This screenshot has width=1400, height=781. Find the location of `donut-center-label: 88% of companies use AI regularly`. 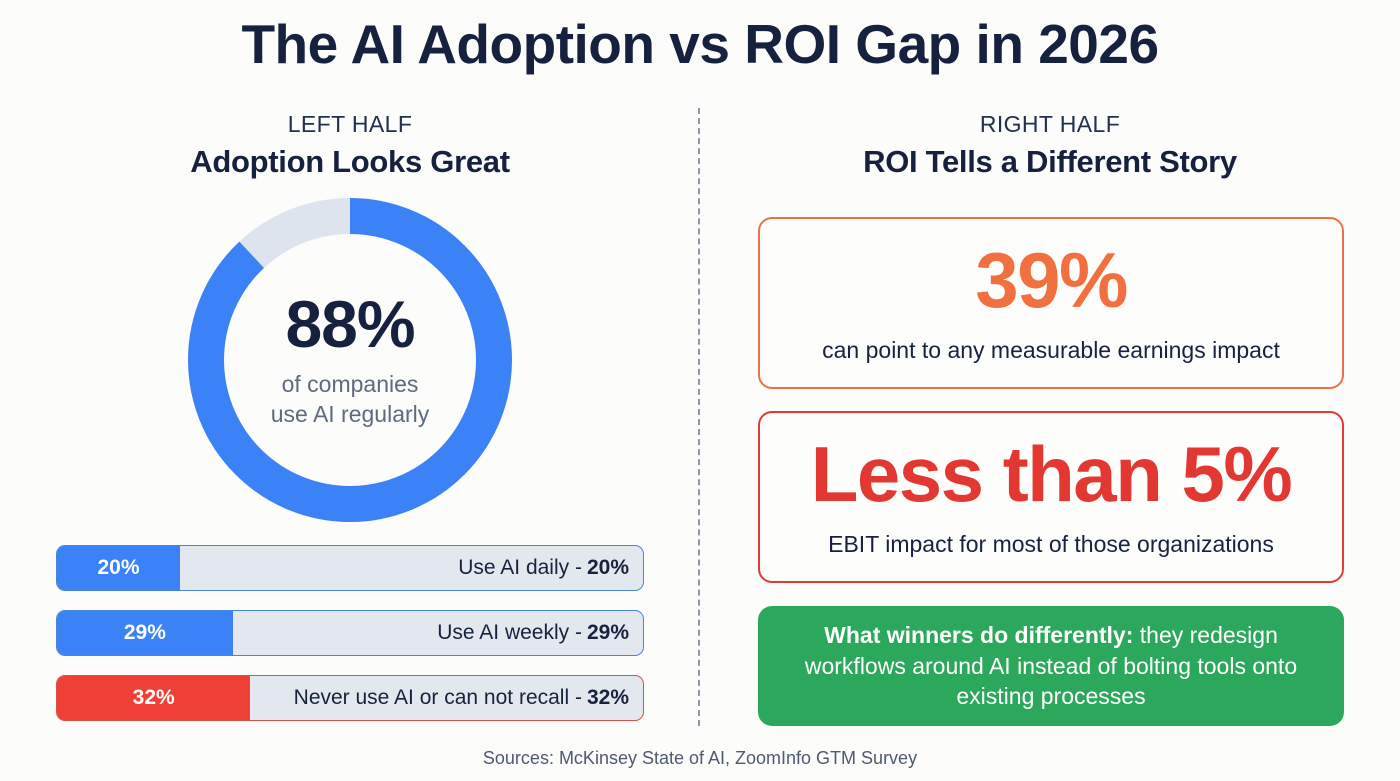

donut-center-label: 88% of companies use AI regularly is located at coordinates (350, 360).